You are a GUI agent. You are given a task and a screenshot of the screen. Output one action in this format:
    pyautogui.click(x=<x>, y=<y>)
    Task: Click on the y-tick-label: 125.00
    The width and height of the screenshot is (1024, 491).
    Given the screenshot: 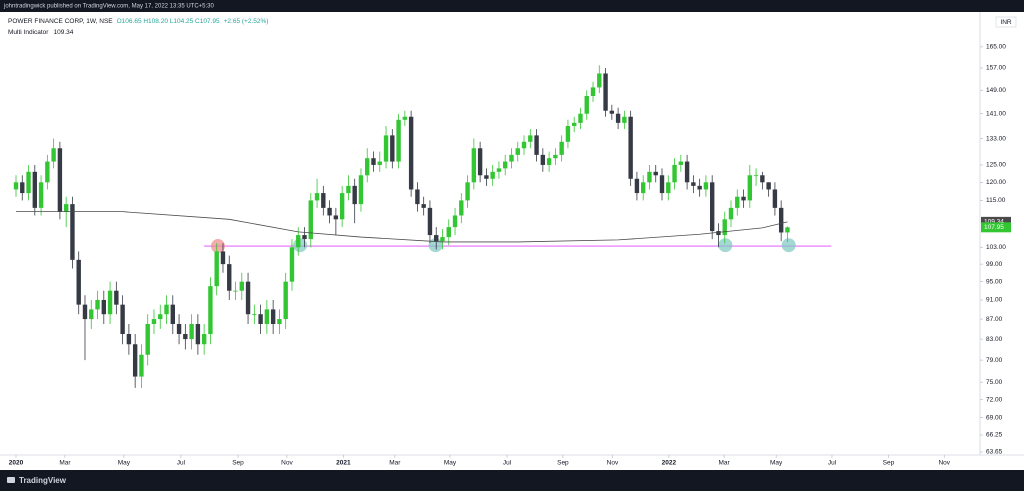 What is the action you would take?
    pyautogui.click(x=996, y=165)
    